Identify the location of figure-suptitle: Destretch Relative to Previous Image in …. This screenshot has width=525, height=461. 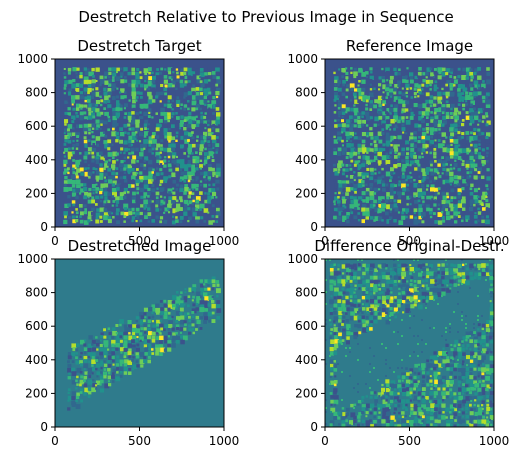
(265, 17).